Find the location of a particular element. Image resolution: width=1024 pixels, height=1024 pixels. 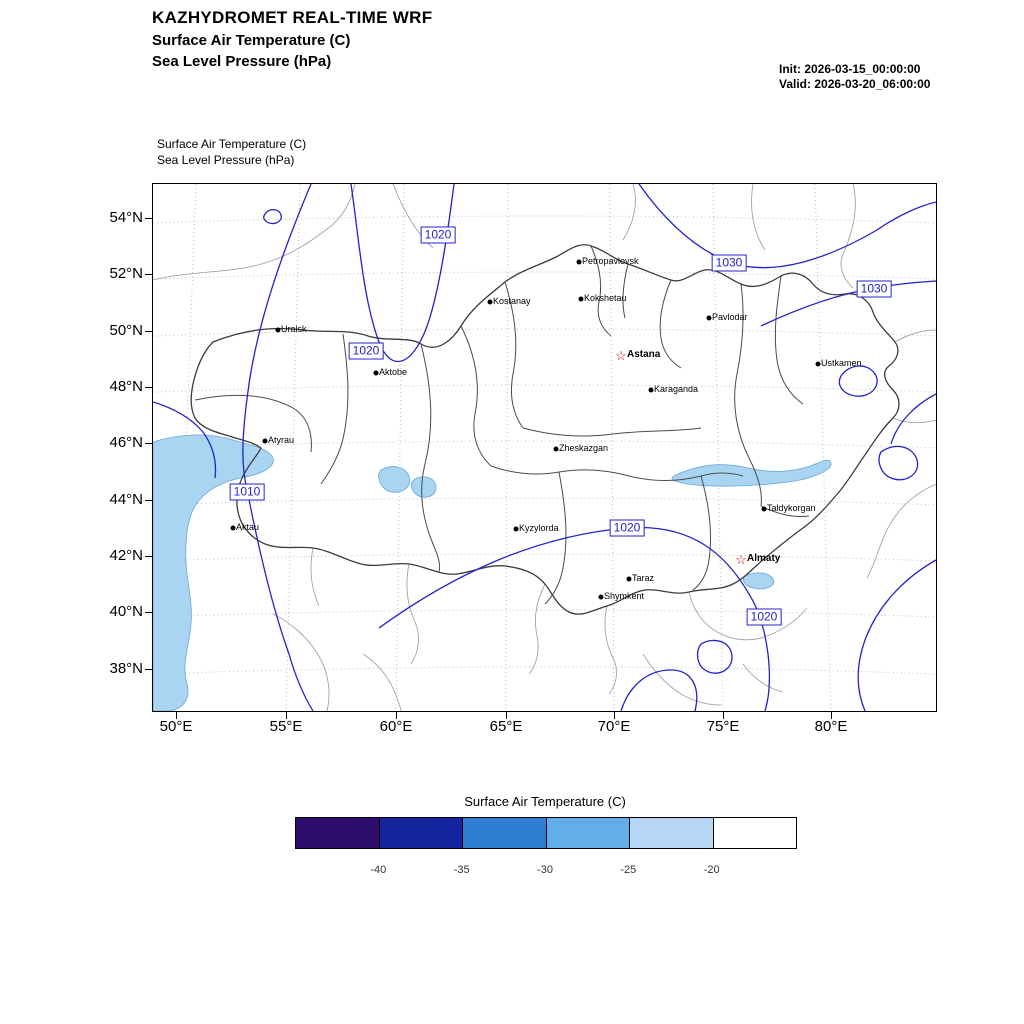

city-label: Kyzylorda is located at coordinates (539, 528).